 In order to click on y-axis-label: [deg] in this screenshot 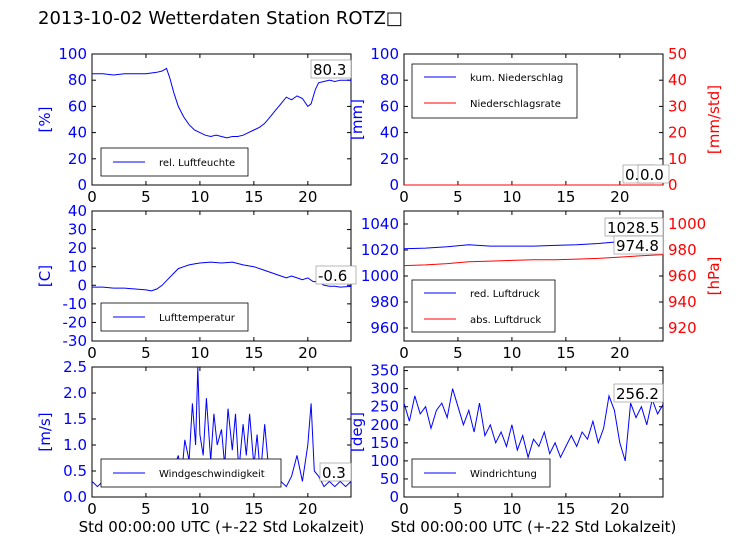, I will do `click(357, 432)`.